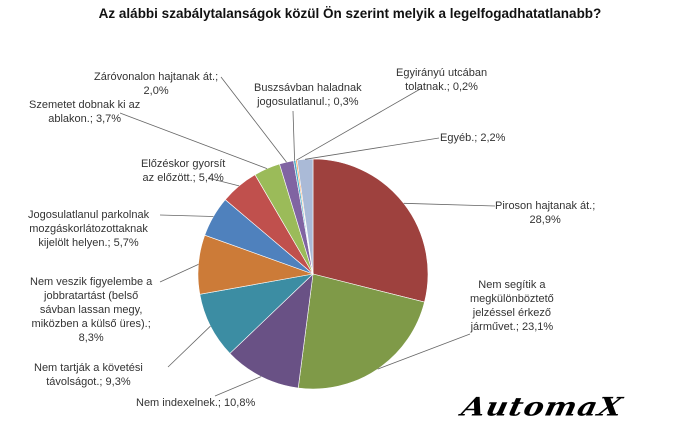 The height and width of the screenshot is (427, 700). What do you see at coordinates (183, 171) in the screenshot?
I see `label-elozes: Előzéskor gyorsít az előzött.; 5,4%` at bounding box center [183, 171].